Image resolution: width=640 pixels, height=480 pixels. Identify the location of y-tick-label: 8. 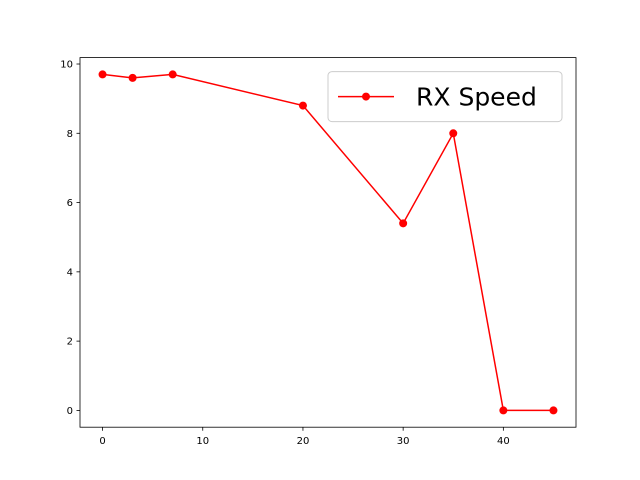
(70, 134).